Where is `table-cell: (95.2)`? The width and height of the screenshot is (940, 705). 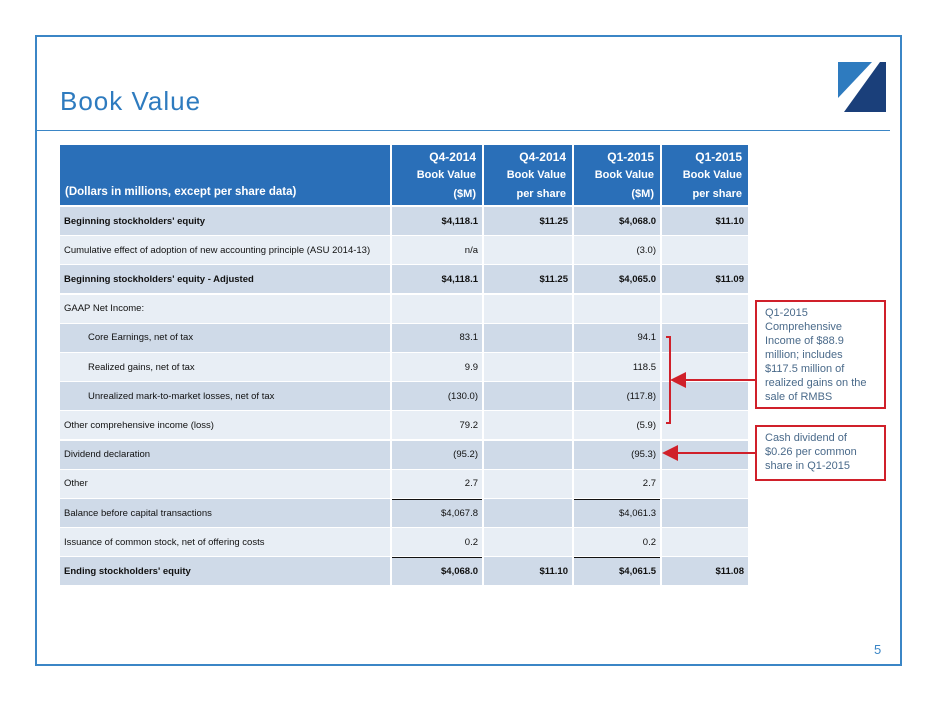 table-cell: (95.2) is located at coordinates (437, 454).